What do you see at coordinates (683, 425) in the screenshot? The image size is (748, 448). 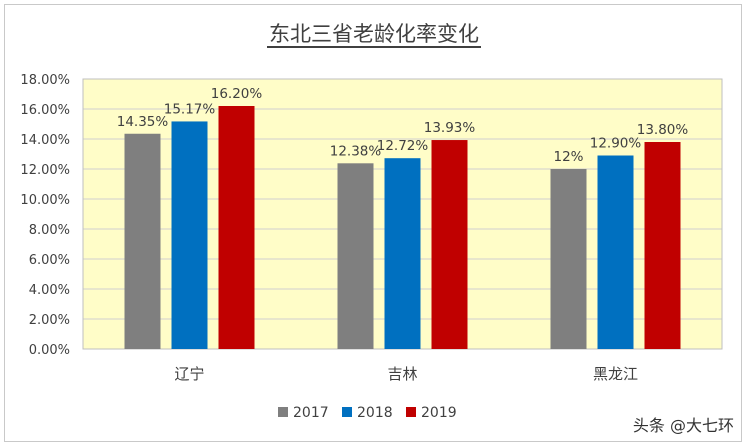 I see `watermark: 头条 @大七环` at bounding box center [683, 425].